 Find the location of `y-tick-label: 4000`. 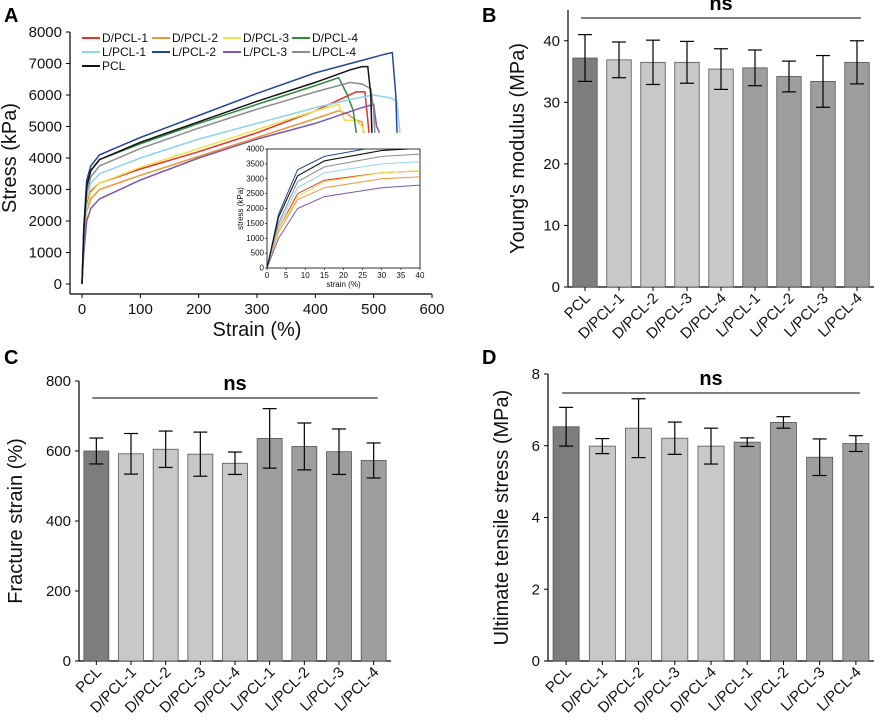

y-tick-label: 4000 is located at coordinates (45, 158).